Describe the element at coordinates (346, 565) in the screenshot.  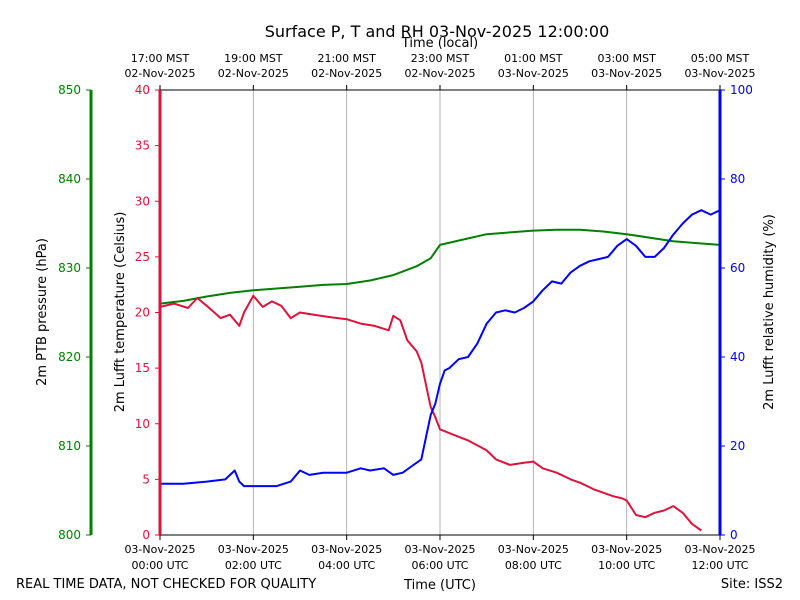
I see `x-tick-label-time: 04:00 UTC` at that location.